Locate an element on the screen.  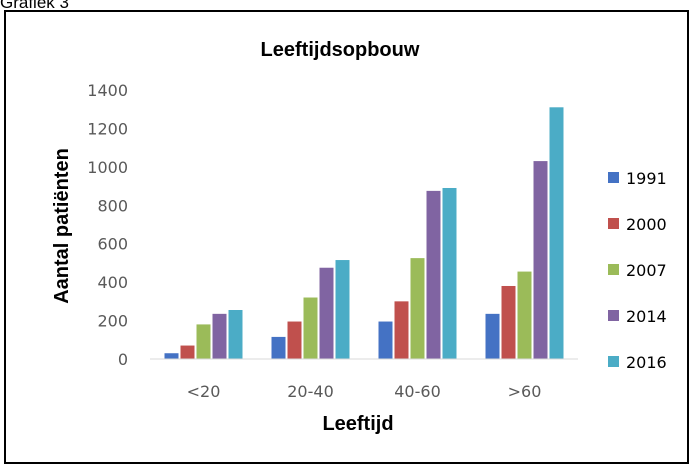
y-tick-label: 800 is located at coordinates (112, 205).